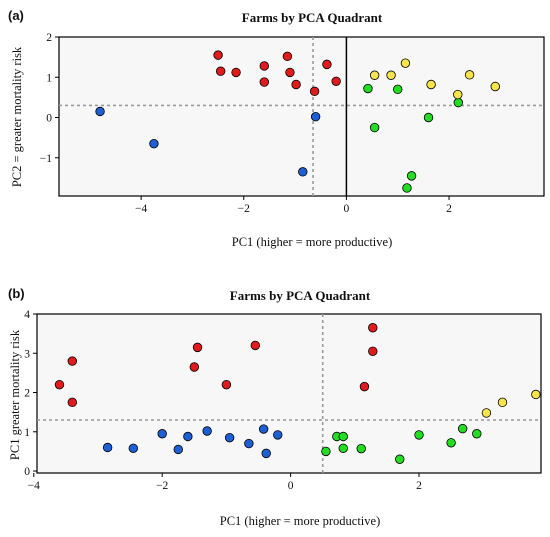 Image resolution: width=550 pixels, height=537 pixels. What do you see at coordinates (300, 295) in the screenshot?
I see `chart-title-b: Farms by PCA Quadrant` at bounding box center [300, 295].